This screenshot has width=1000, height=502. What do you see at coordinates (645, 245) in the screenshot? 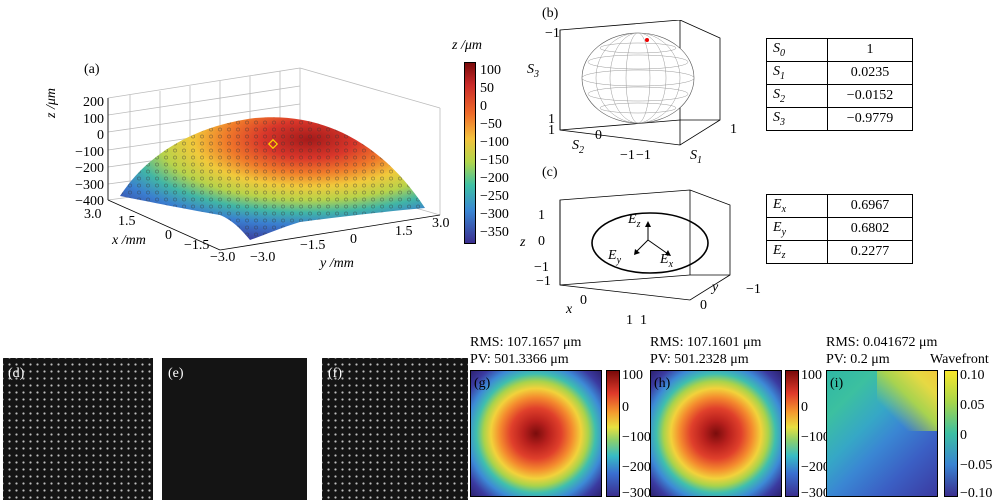
I see `panel-c-vector-plot` at bounding box center [645, 245].